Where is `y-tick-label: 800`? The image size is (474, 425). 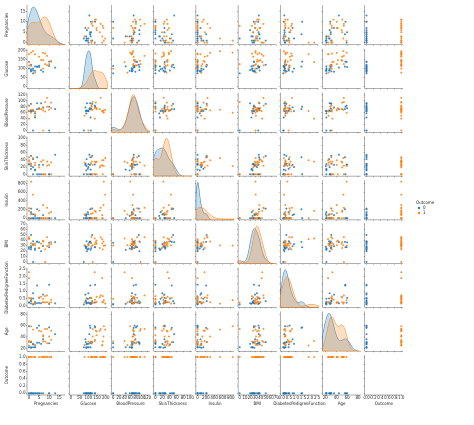 y-tick-label: 800 is located at coordinates (22, 183).